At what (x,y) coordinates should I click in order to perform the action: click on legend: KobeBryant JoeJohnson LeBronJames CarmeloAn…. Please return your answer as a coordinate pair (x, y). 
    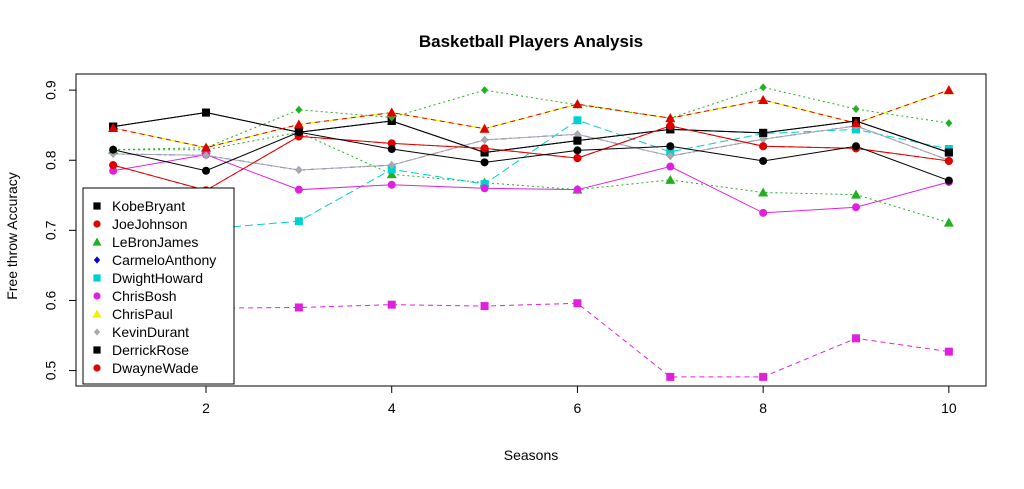
    Looking at the image, I should click on (158, 286).